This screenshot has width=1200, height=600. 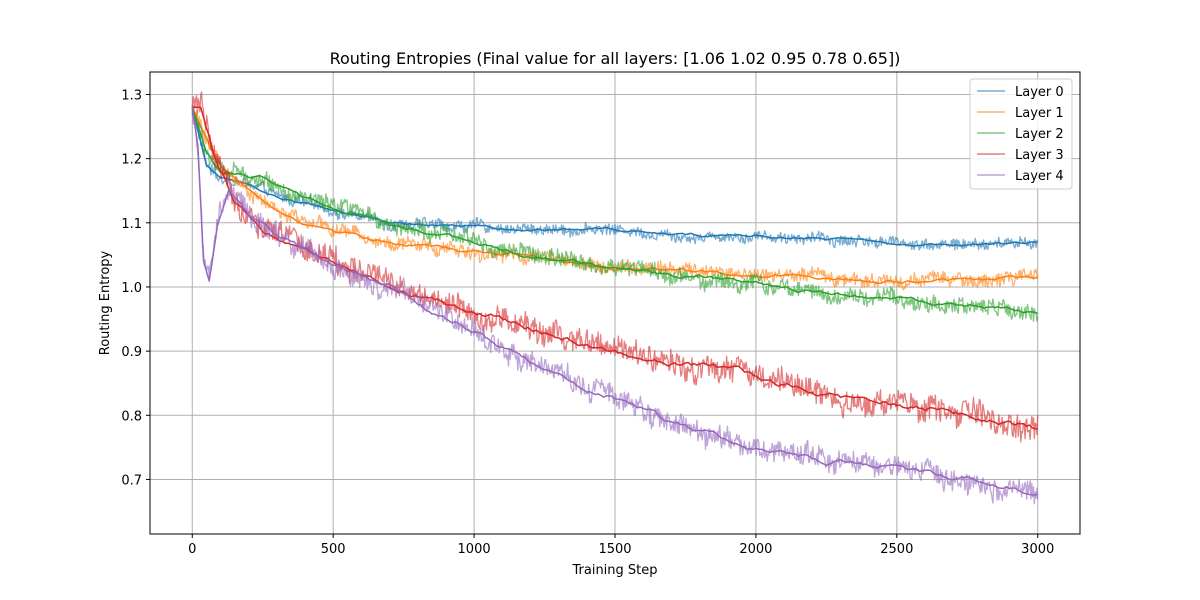 What do you see at coordinates (131, 288) in the screenshot?
I see `y-tick-label: 1.0` at bounding box center [131, 288].